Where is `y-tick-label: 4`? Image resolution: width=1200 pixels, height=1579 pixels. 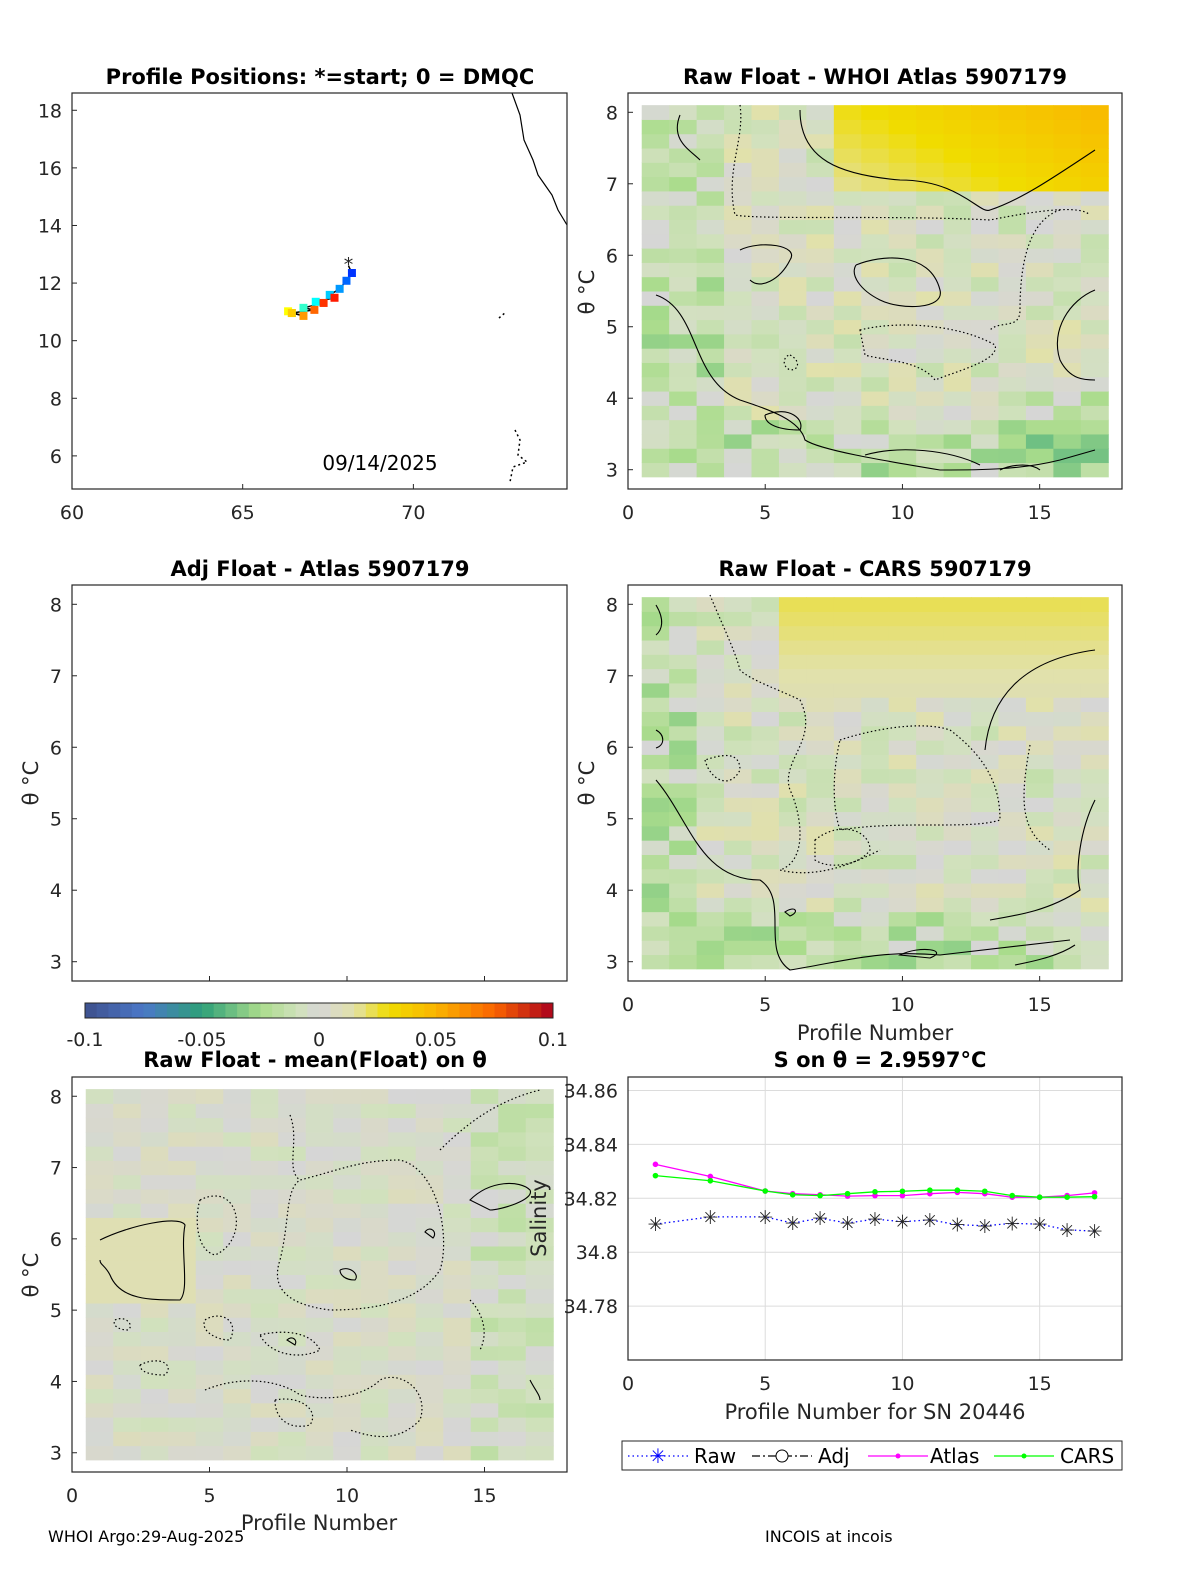 y-tick-label: 4 is located at coordinates (56, 891).